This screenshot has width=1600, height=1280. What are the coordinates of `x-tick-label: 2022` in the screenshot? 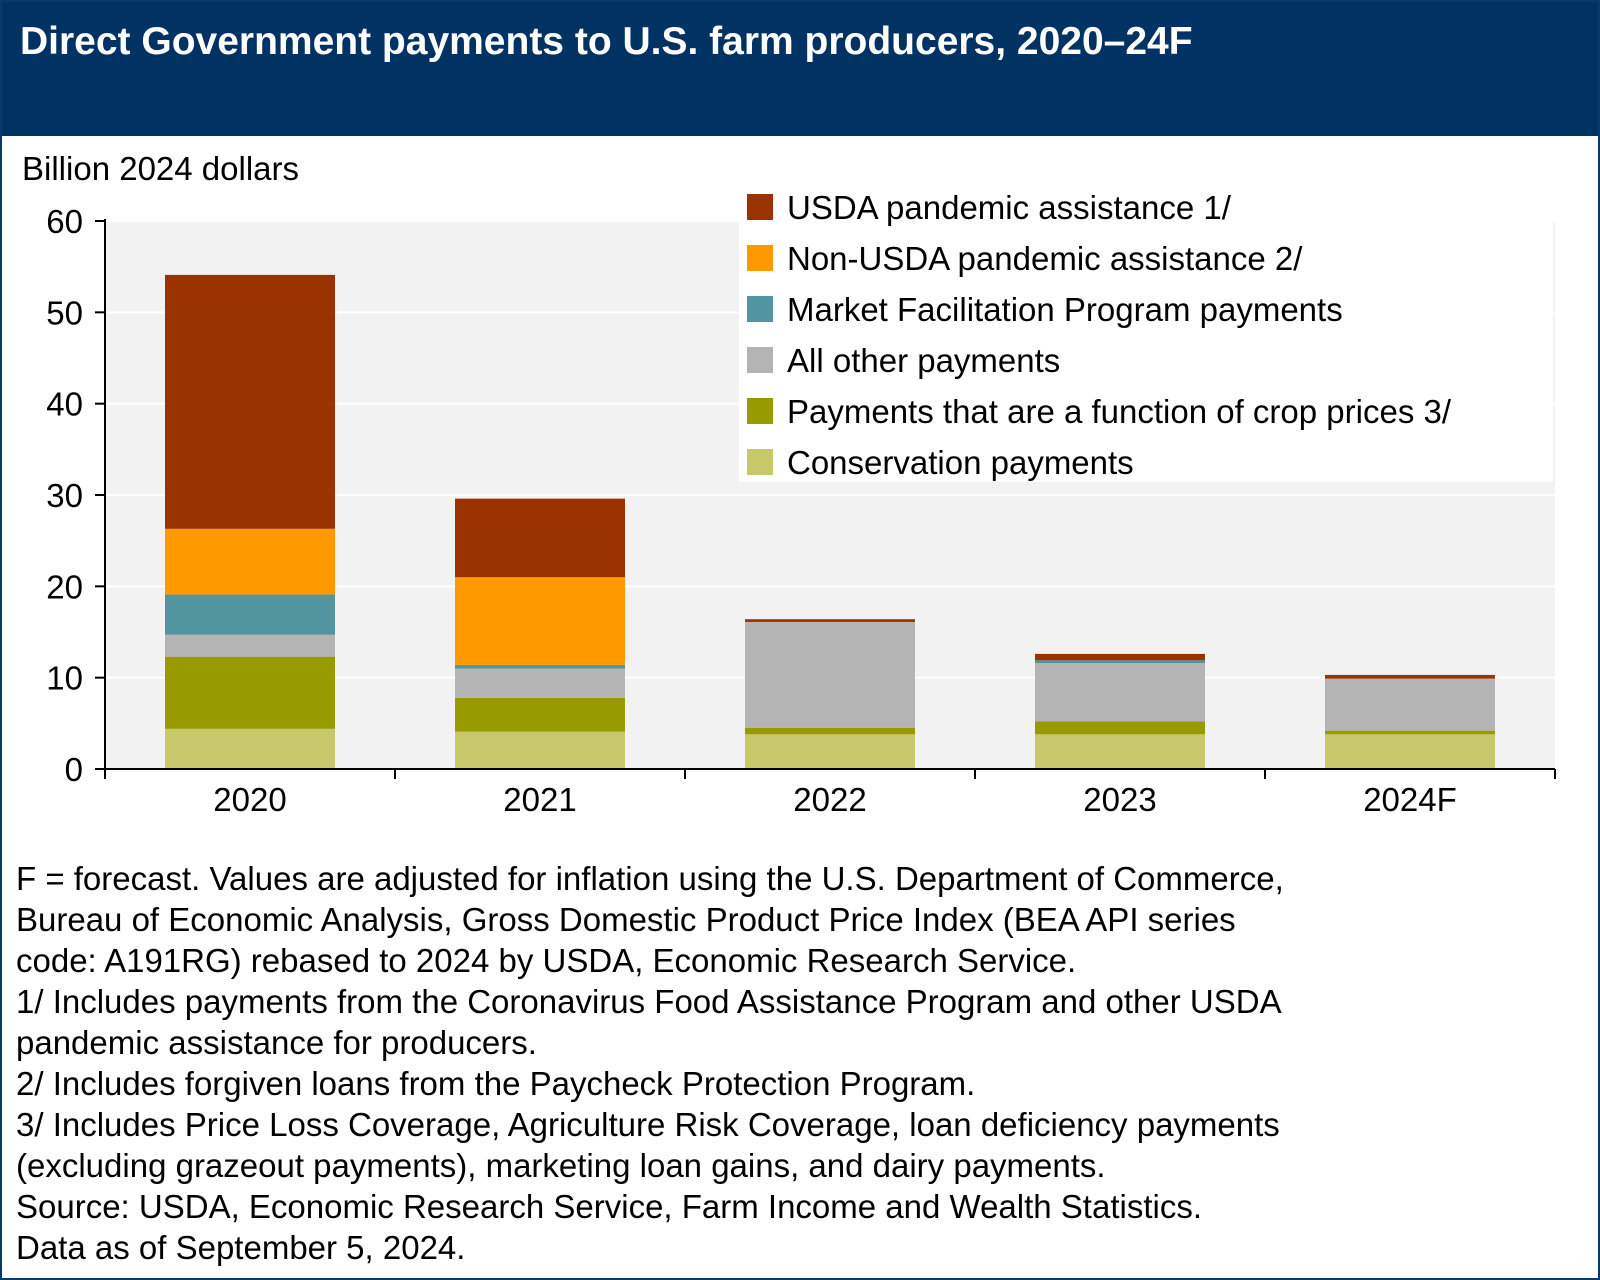 It's located at (829, 799).